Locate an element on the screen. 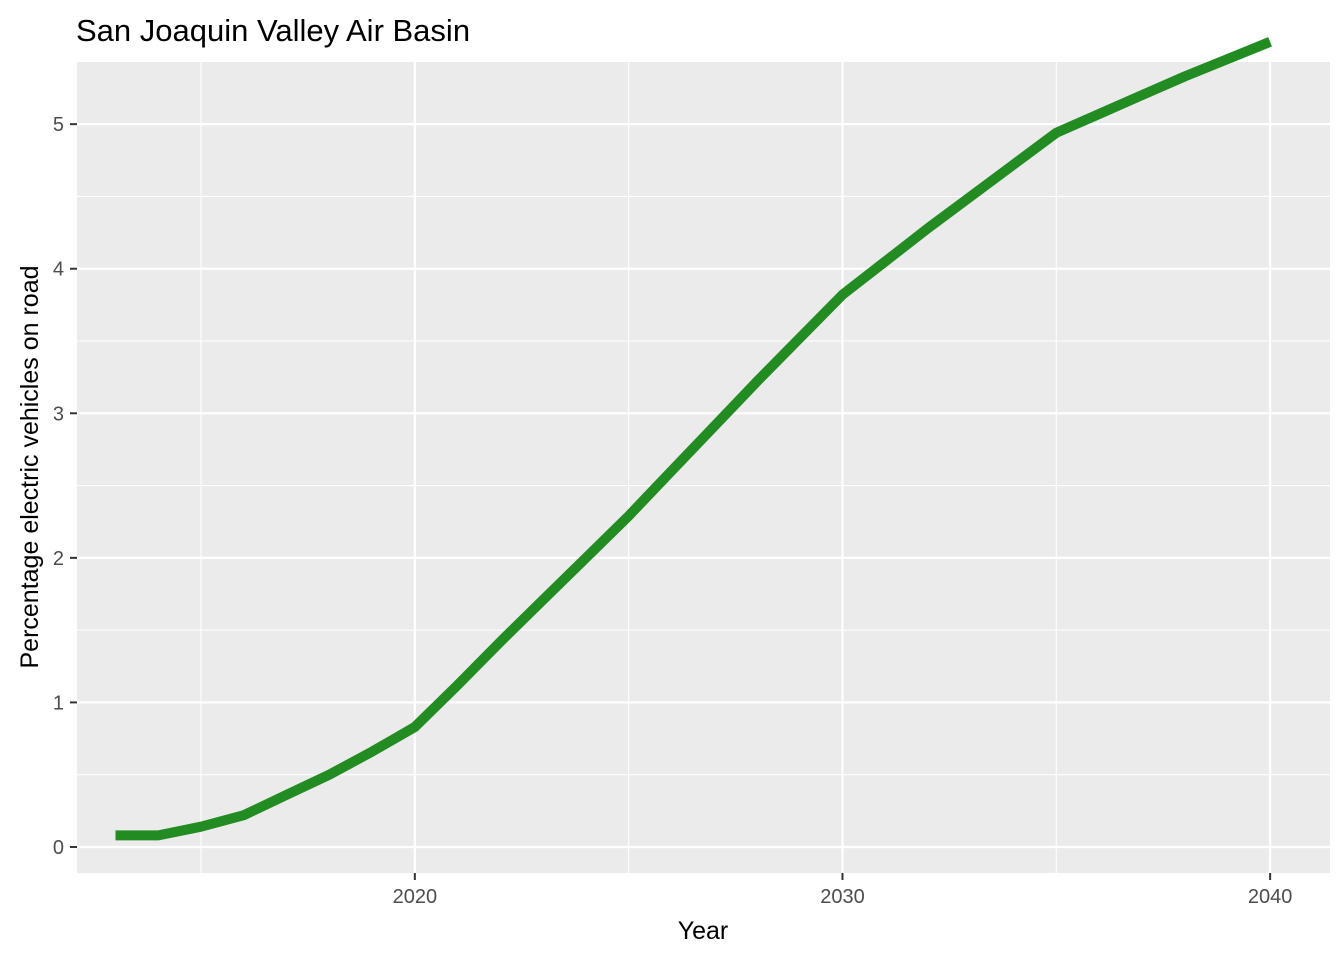 This screenshot has height=960, width=1344. x-axis: 2020 2030 2040 is located at coordinates (843, 890).